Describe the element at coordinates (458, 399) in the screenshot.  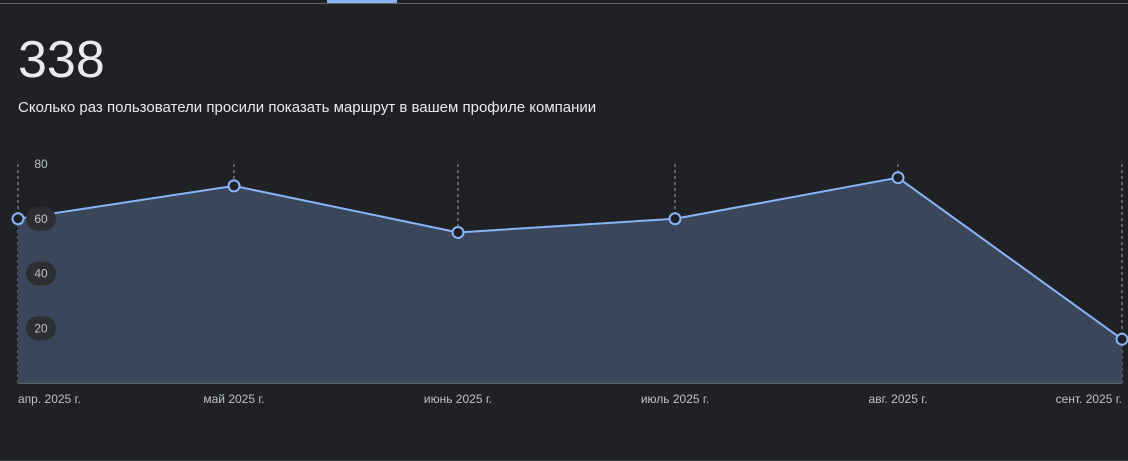
I see `x-tick-label-2: июнь 2025 г.` at that location.